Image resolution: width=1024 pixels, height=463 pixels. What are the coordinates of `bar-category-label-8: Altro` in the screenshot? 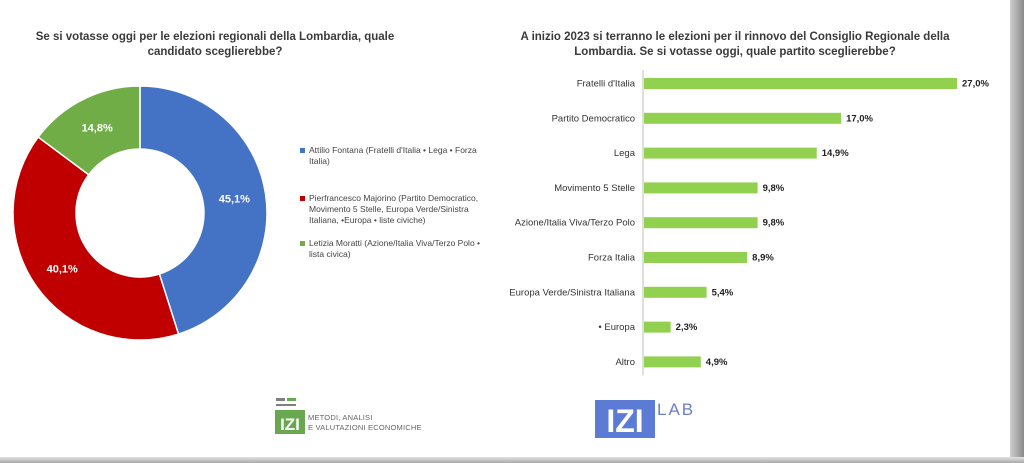 It's located at (625, 362).